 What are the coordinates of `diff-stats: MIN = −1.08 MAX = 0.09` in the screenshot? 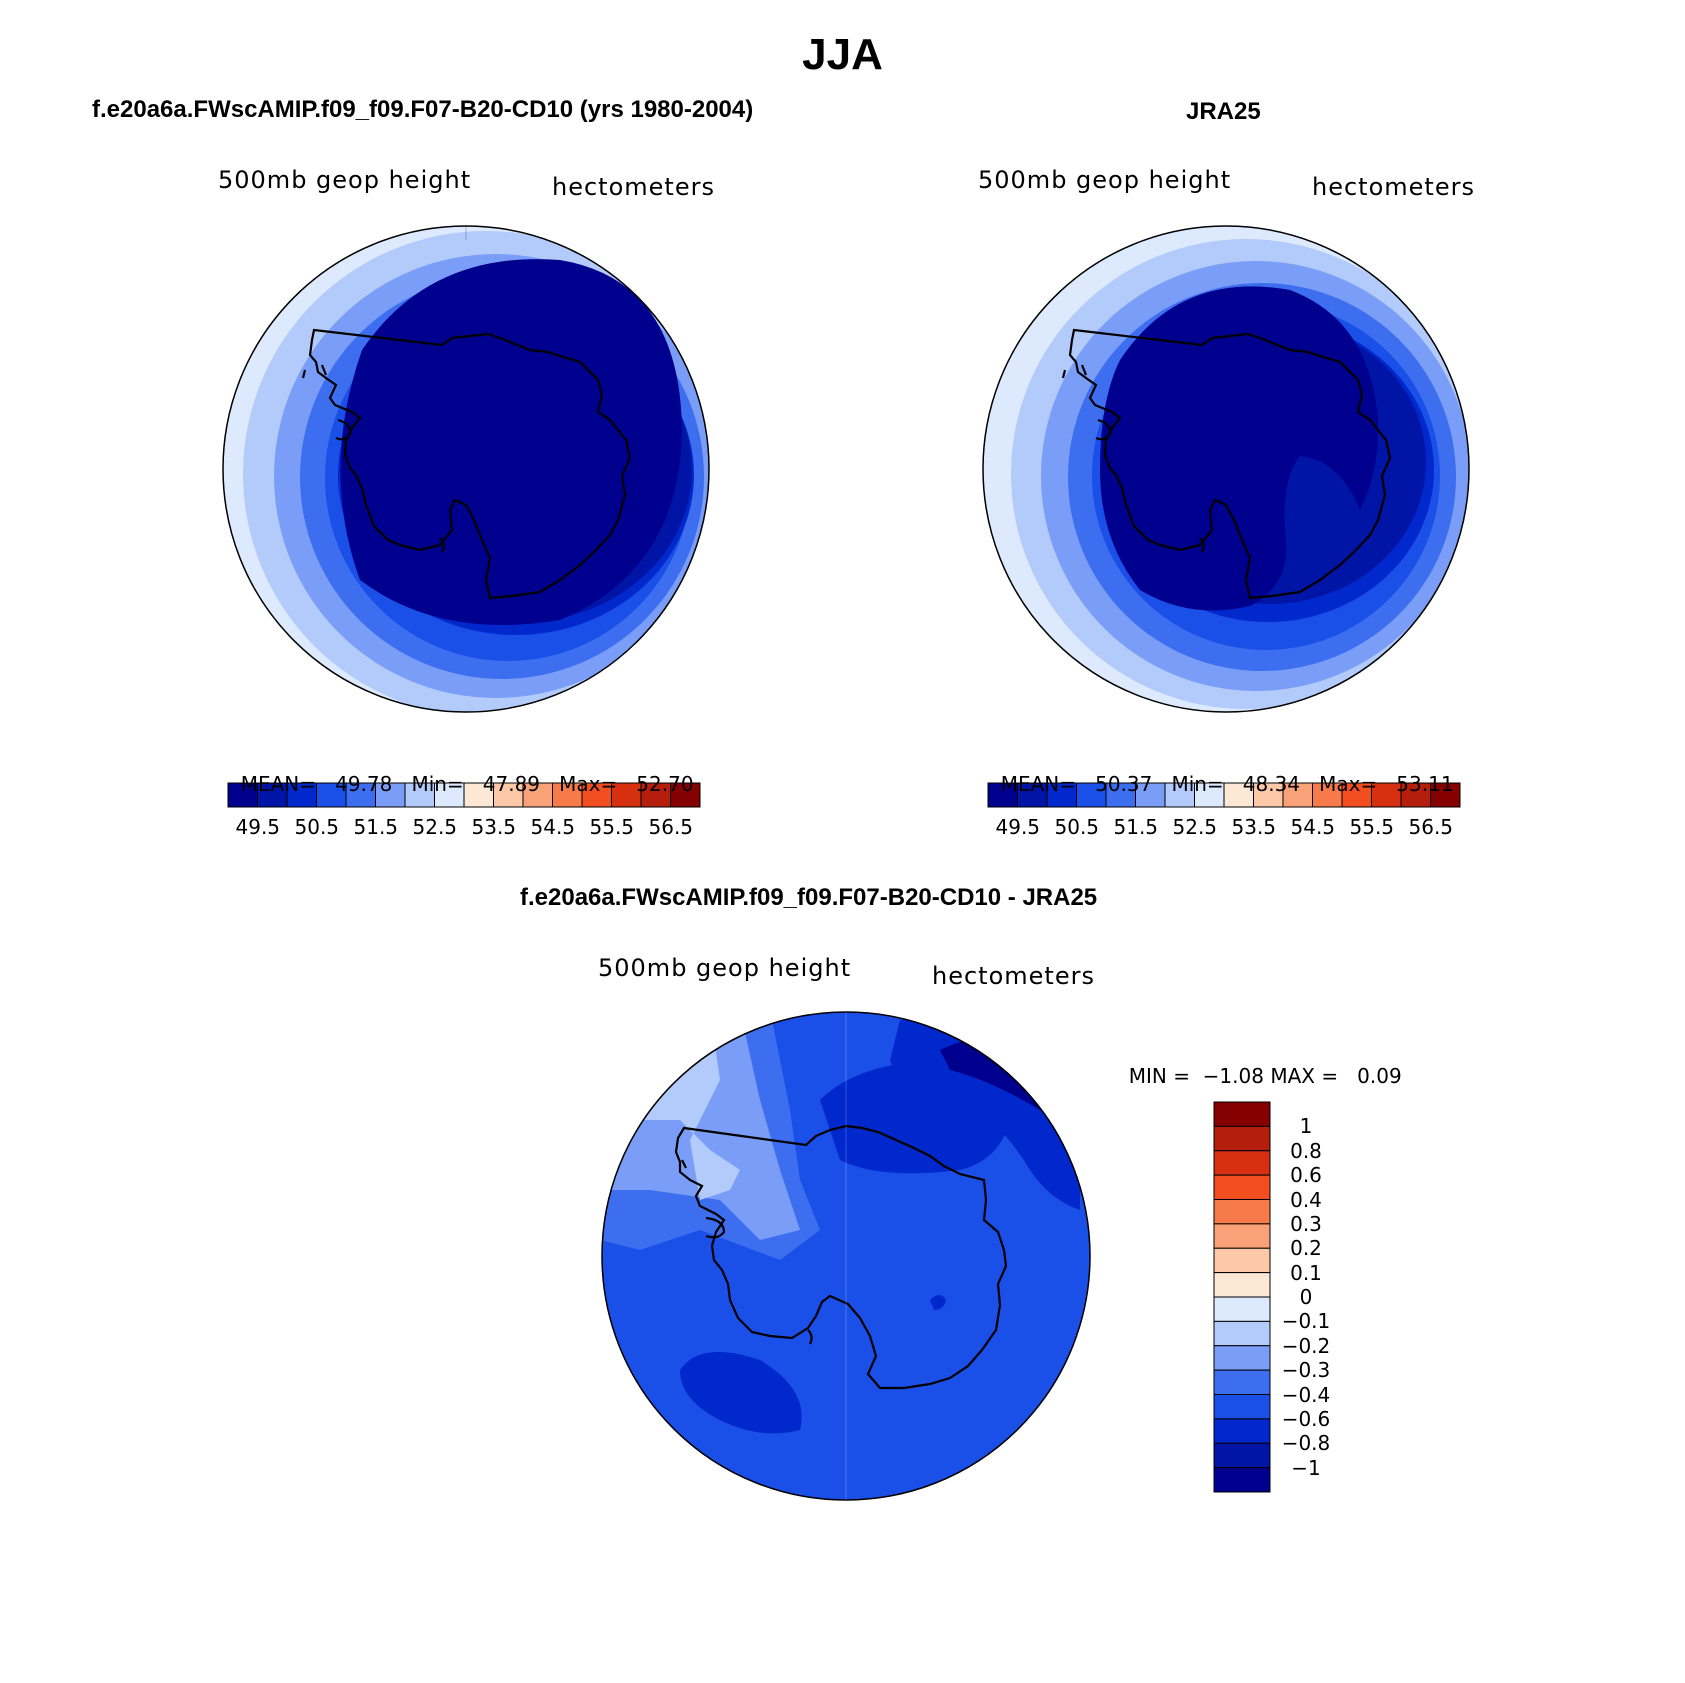 It's located at (1259, 1064).